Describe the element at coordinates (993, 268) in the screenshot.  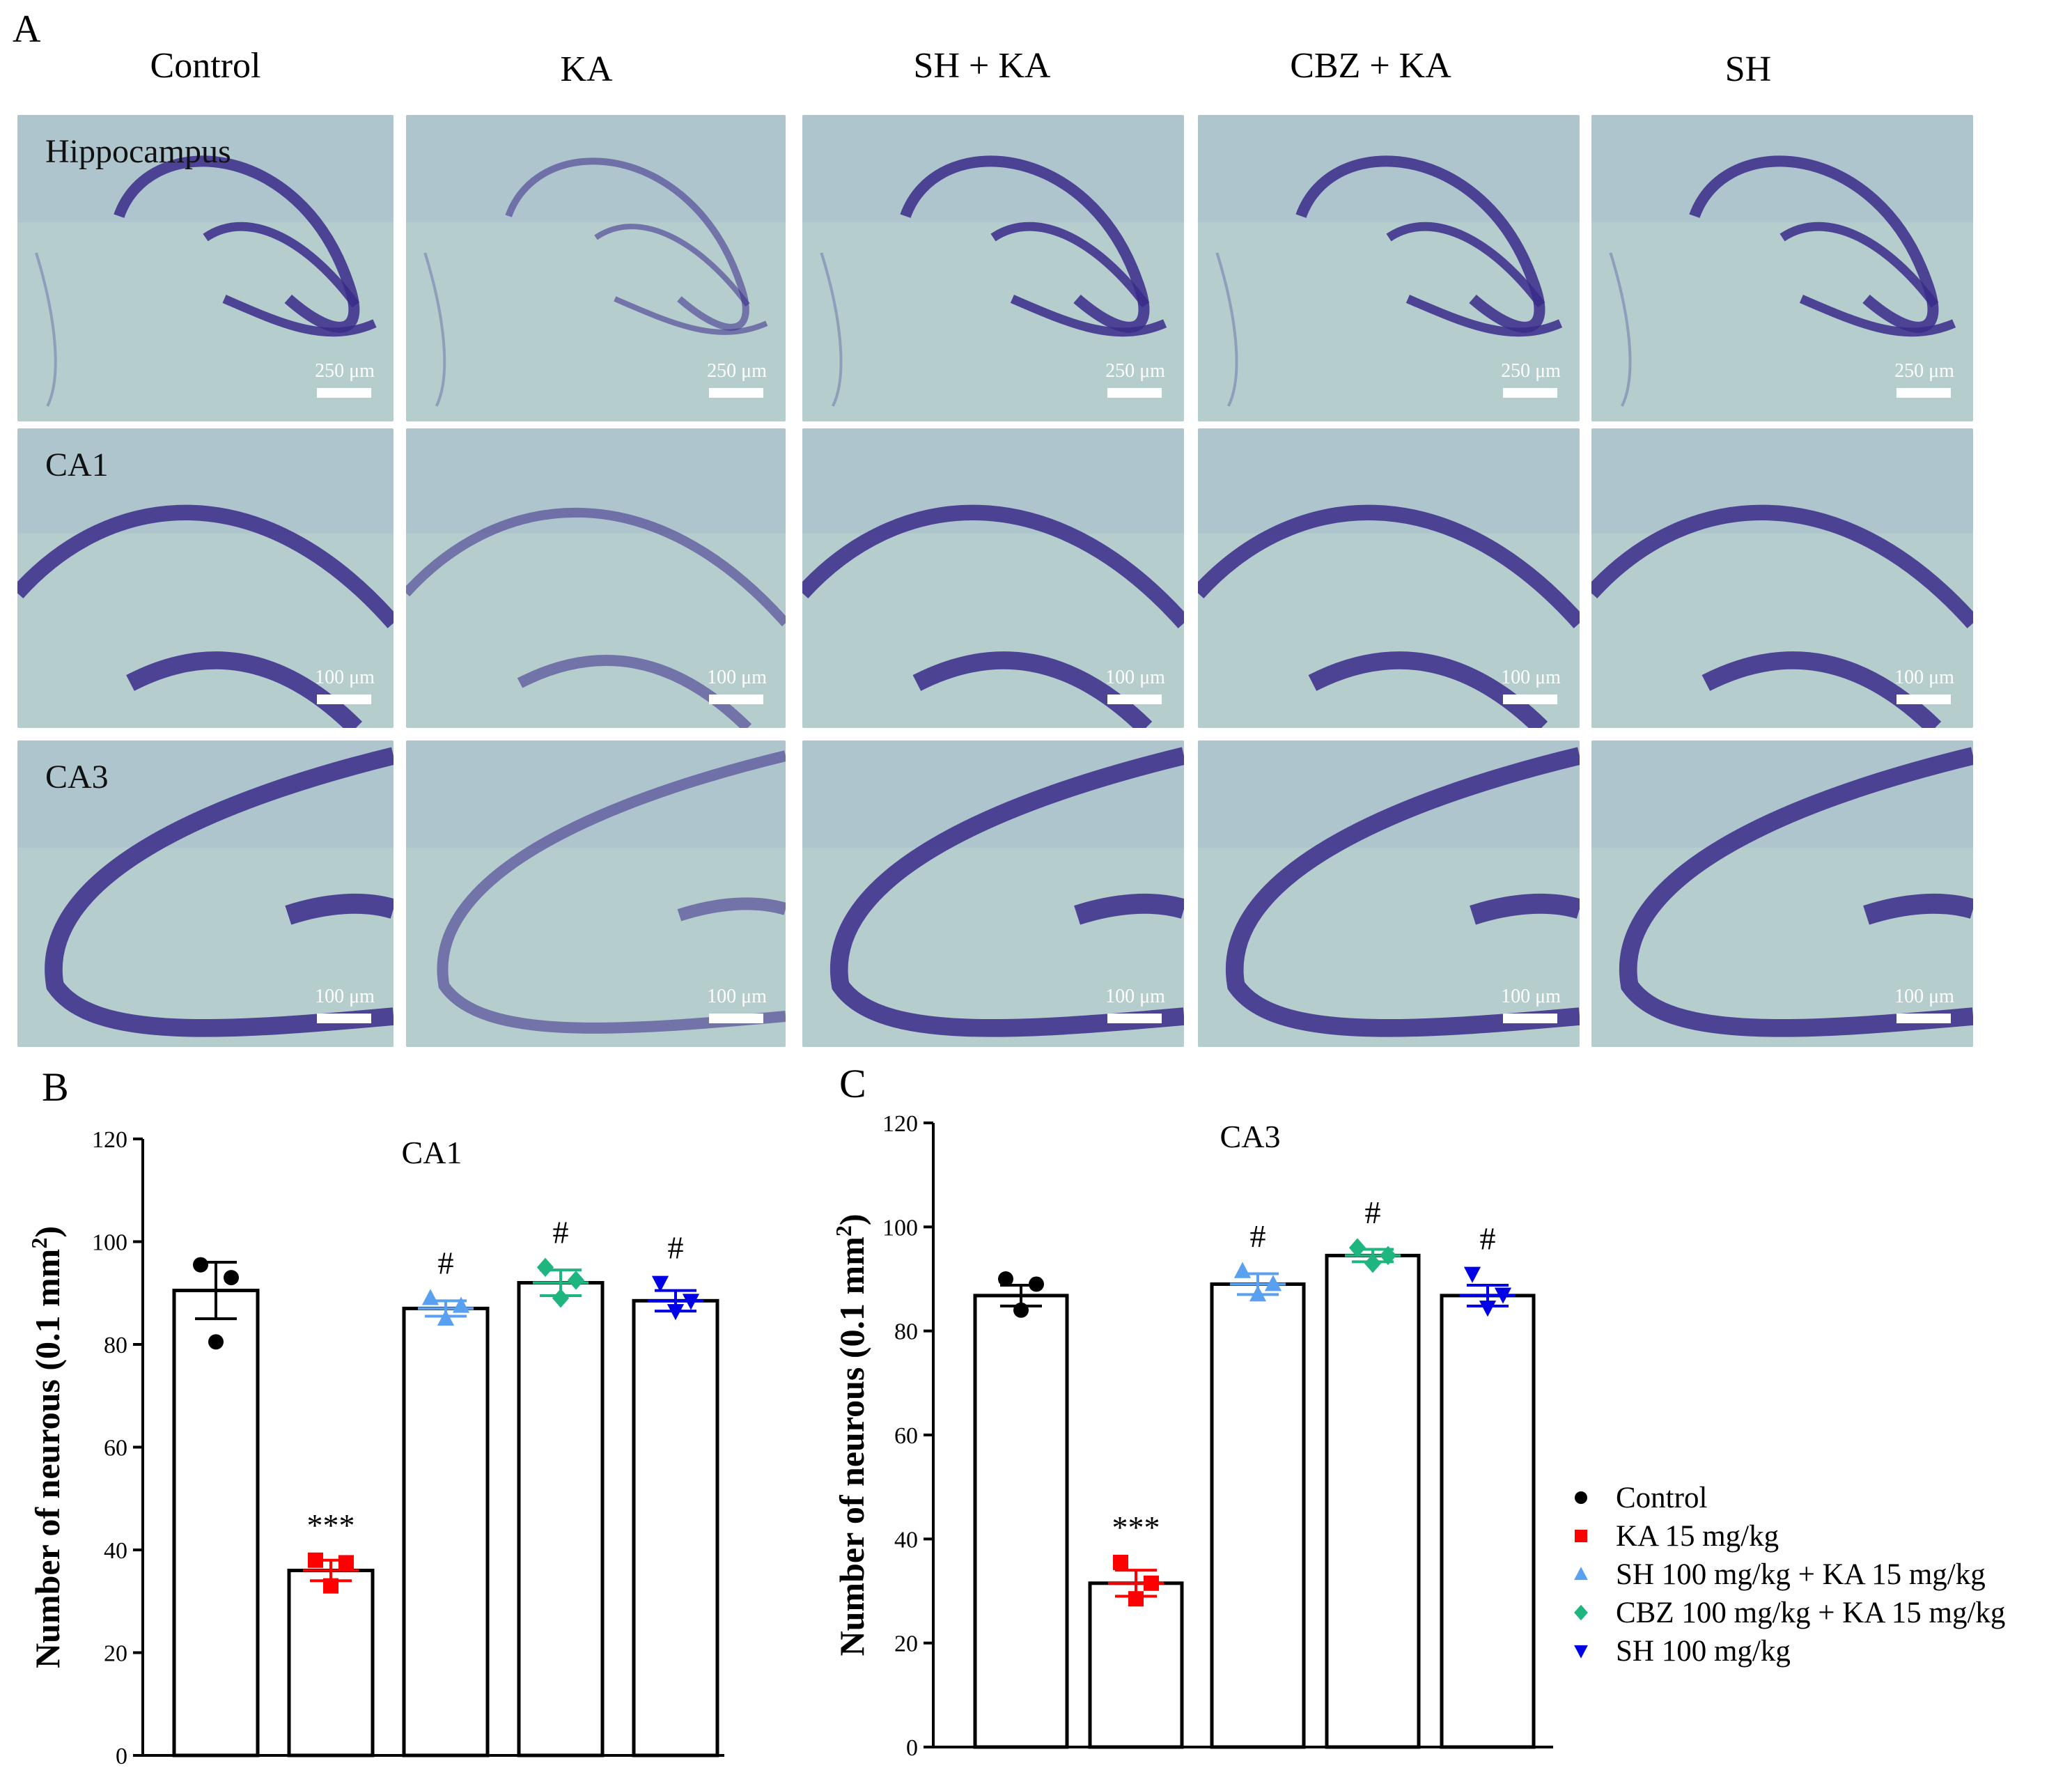
I see `micrograph-hippocampus-sh-ka` at that location.